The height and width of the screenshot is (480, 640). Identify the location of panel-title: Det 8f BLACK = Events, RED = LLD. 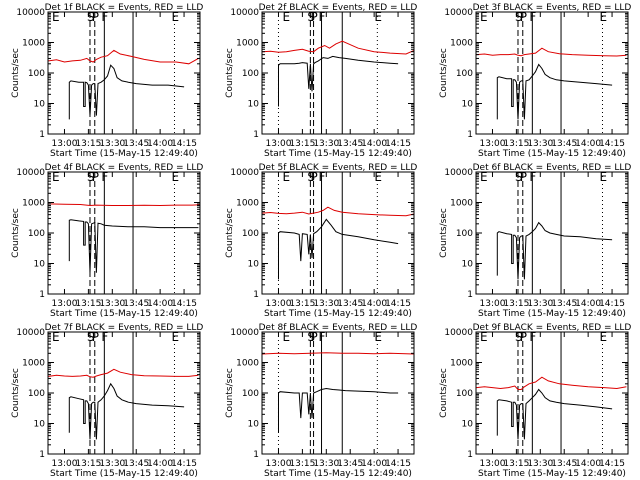
(338, 328).